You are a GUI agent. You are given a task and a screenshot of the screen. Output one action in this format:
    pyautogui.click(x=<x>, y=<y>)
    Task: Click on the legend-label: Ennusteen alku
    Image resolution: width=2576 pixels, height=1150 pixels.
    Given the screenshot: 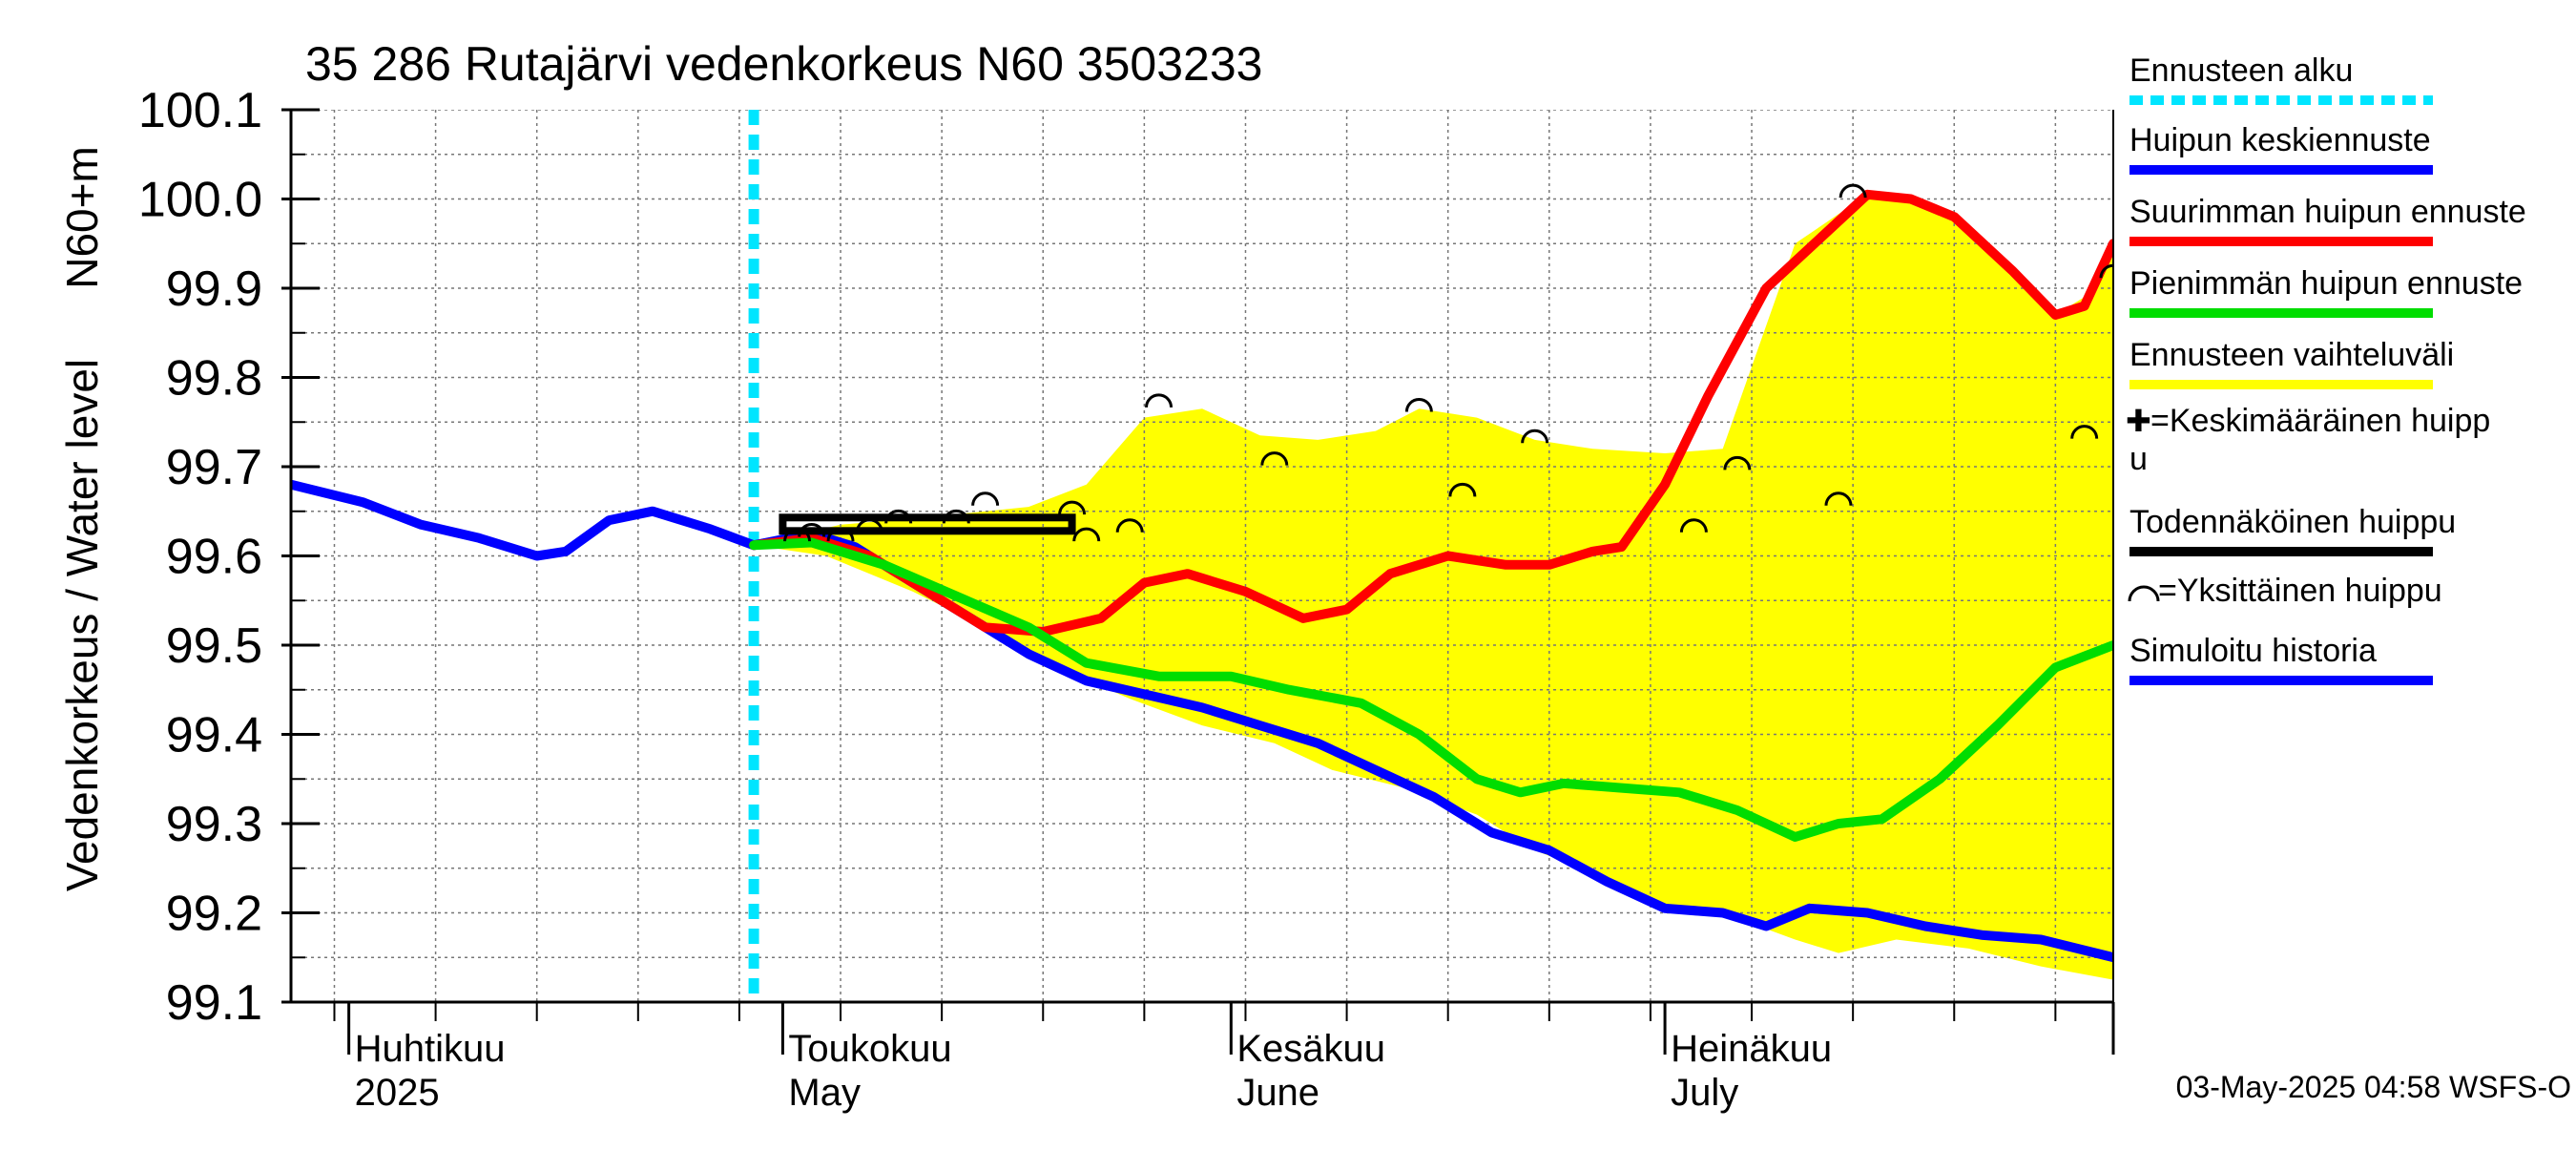 What is the action you would take?
    pyautogui.click(x=2241, y=70)
    